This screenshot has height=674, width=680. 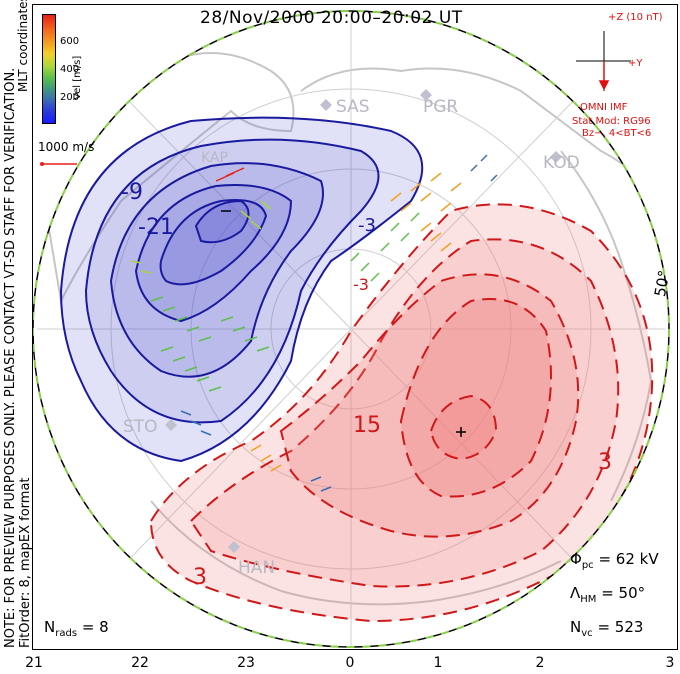 I want to click on contour-label: 15, so click(x=367, y=425).